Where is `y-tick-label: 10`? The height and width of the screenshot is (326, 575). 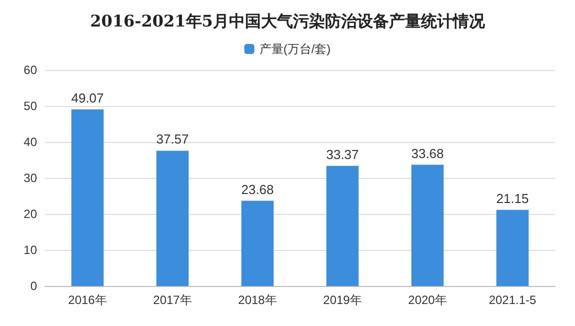
y-tick-label: 10 is located at coordinates (31, 250).